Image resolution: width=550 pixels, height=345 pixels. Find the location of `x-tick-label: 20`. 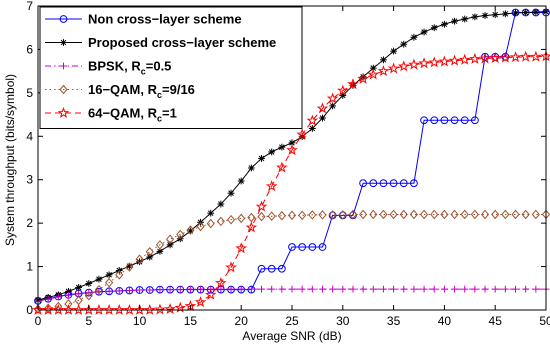

x-tick-label: 20 is located at coordinates (242, 321).